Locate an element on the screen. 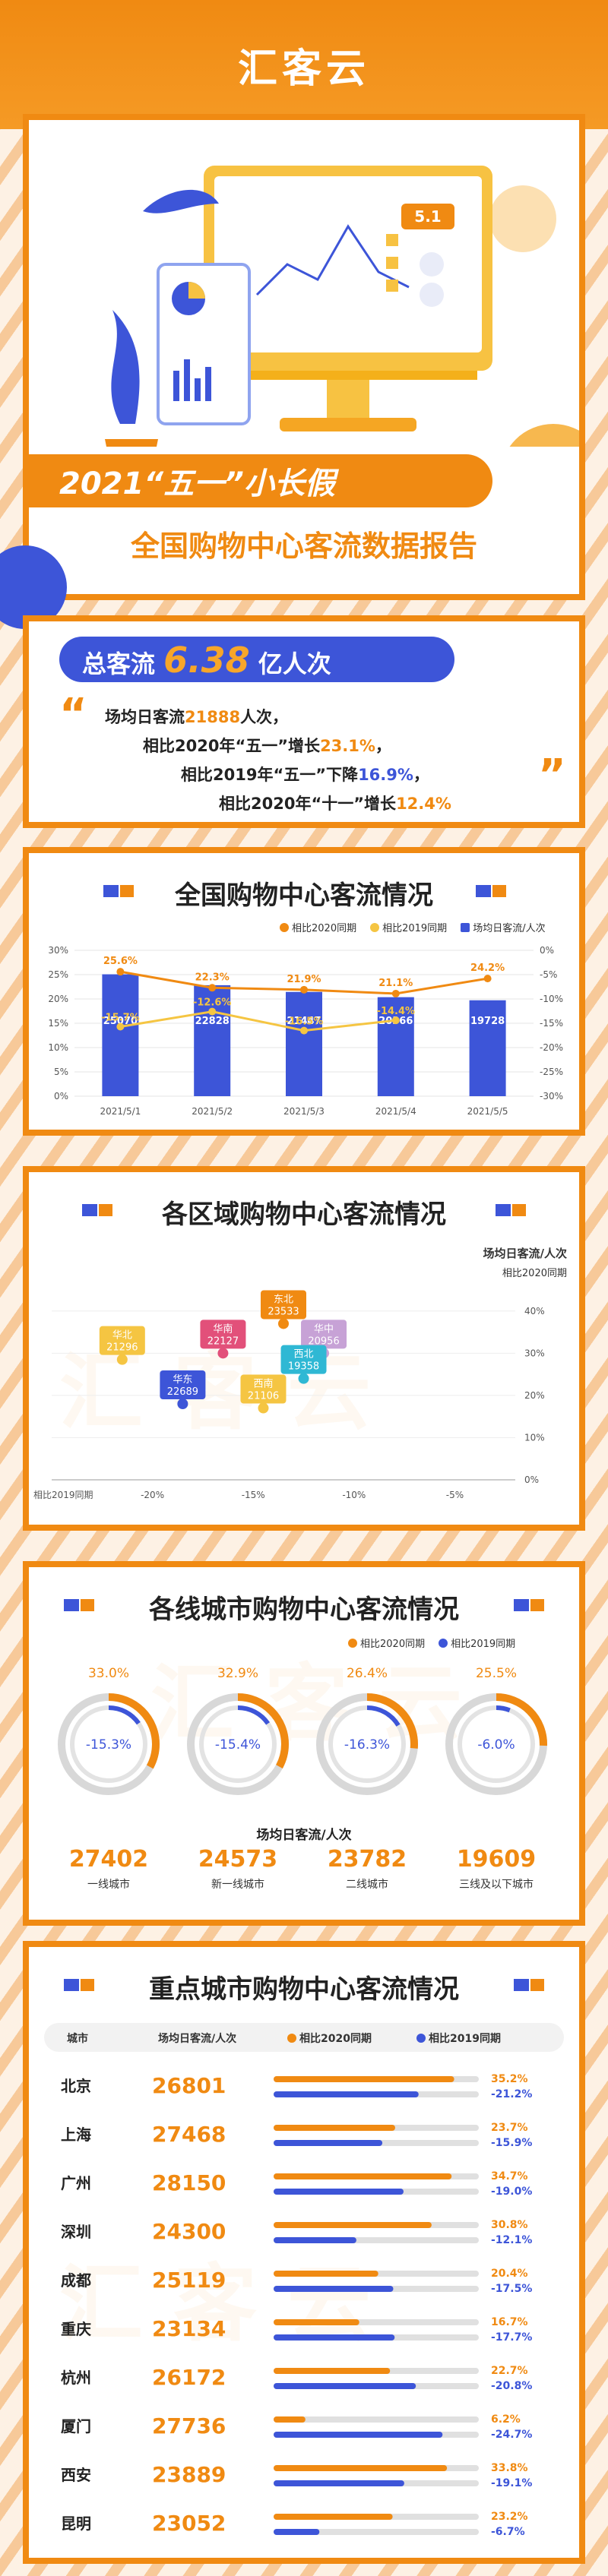  tier-name: 新一线城市 is located at coordinates (237, 1884).